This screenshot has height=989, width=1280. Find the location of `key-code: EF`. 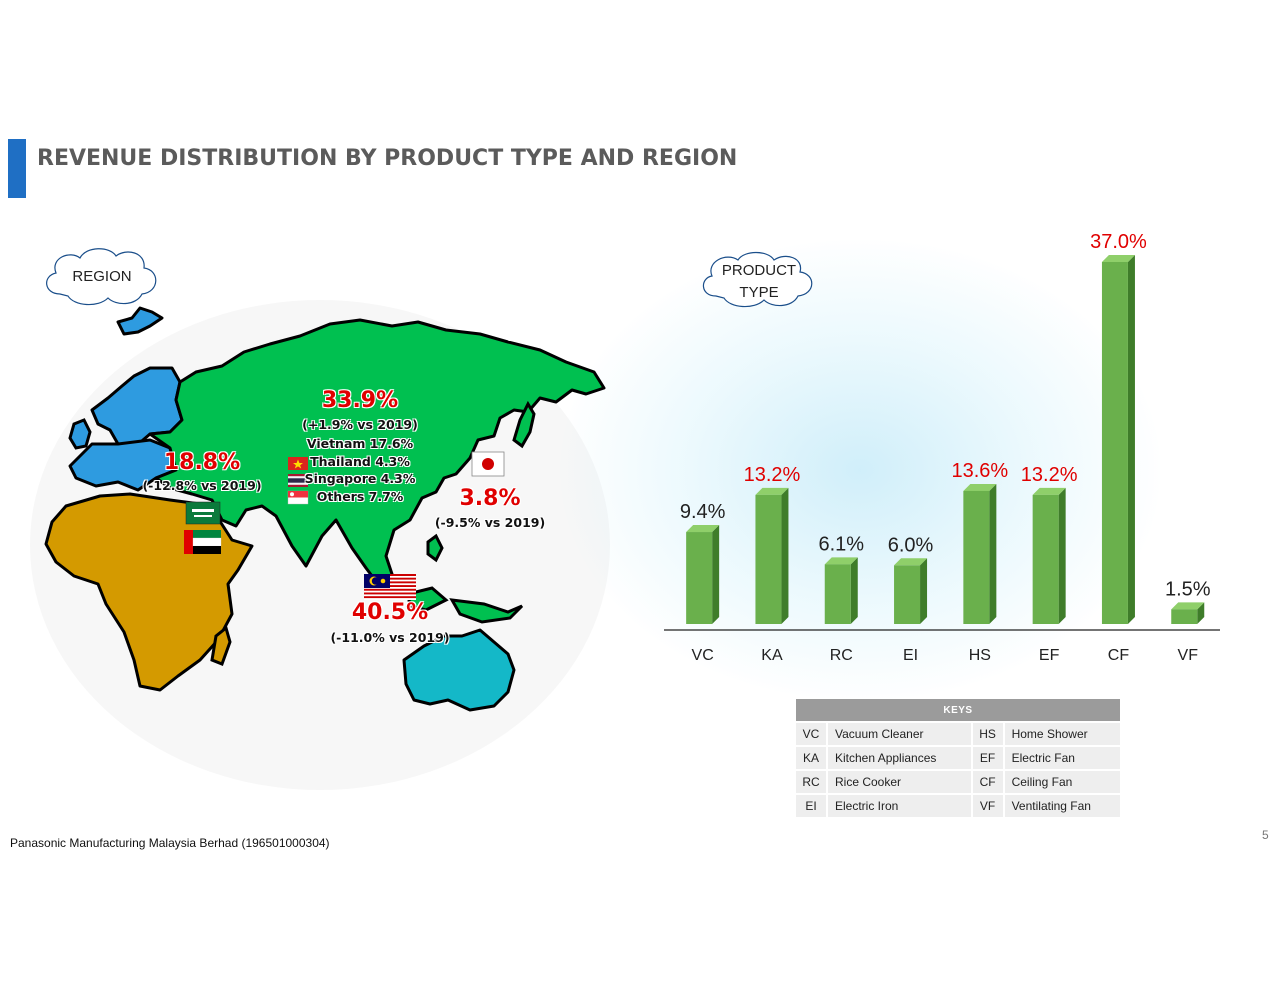

key-code: EF is located at coordinates (987, 758).